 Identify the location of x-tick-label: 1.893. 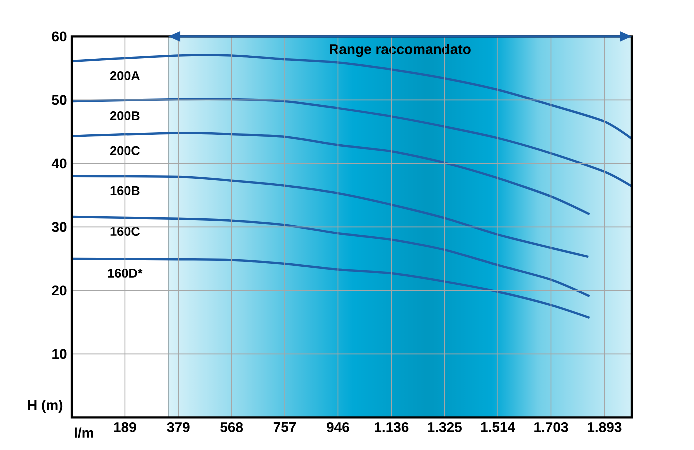
(605, 427).